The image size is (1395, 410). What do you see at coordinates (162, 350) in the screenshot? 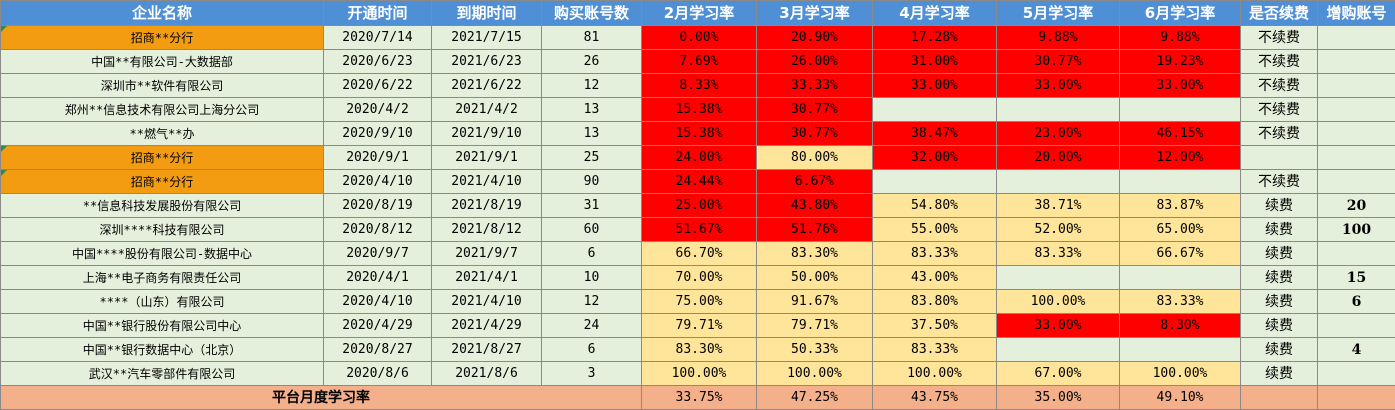
I see `company-cell: 中国**银行数据中心（北京）` at bounding box center [162, 350].